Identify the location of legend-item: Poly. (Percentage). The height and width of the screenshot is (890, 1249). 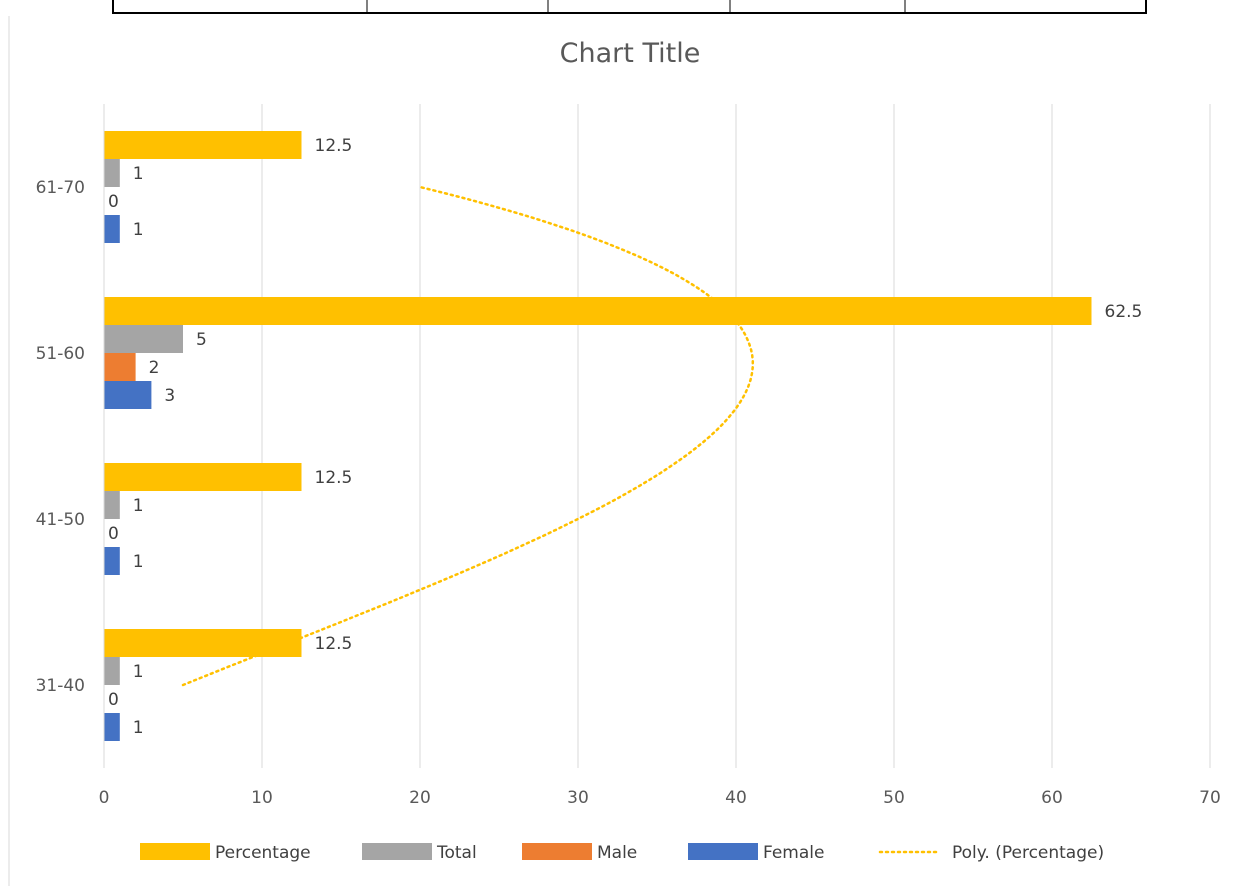
(991, 853).